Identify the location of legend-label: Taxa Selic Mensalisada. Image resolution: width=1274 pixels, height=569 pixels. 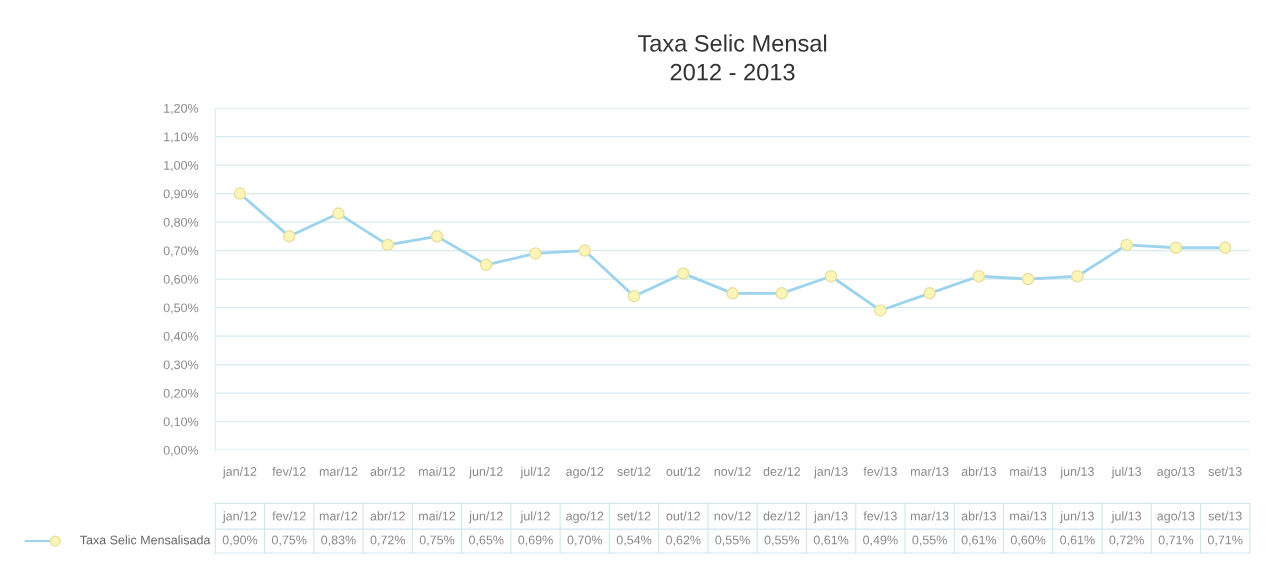
(145, 540).